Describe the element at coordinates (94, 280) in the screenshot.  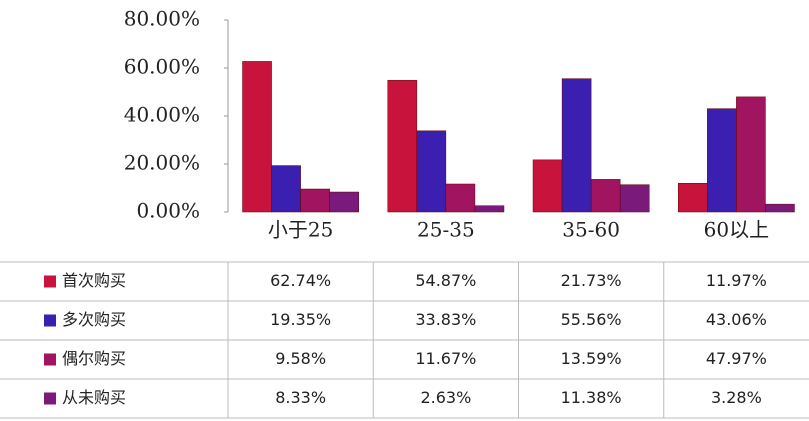
I see `legend-label: 首次购买` at that location.